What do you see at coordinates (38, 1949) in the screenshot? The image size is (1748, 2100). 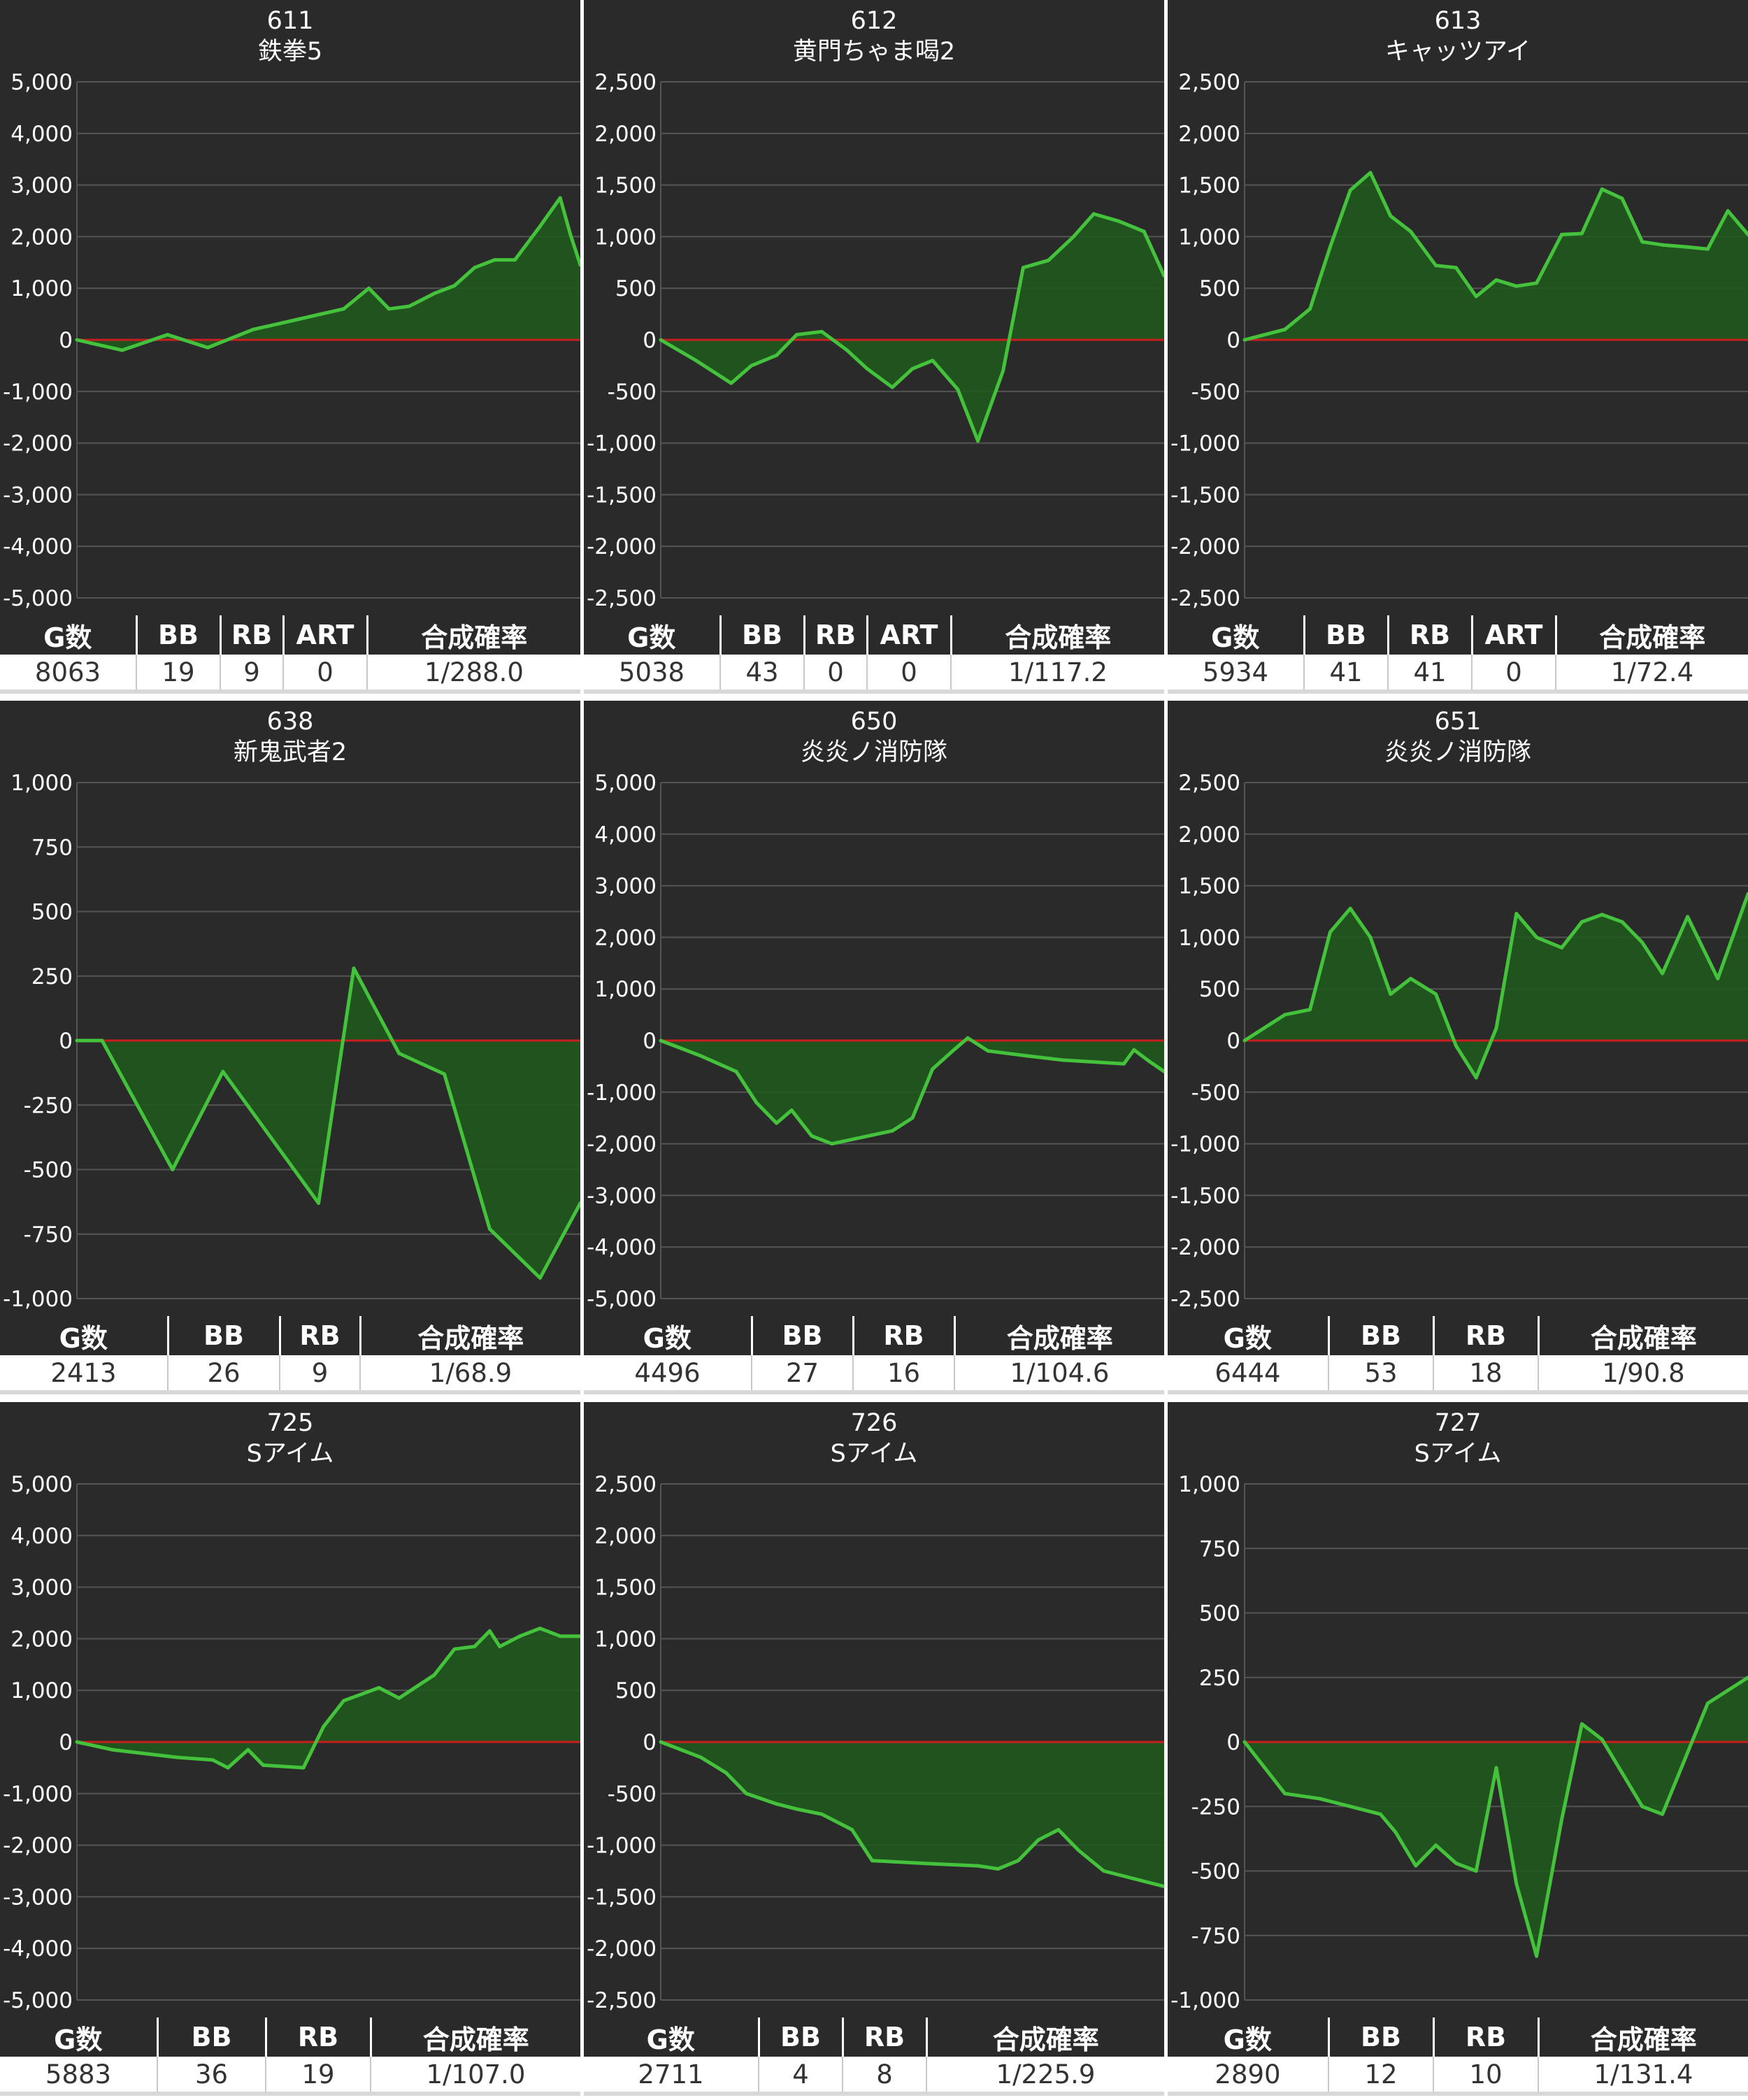 I see `y-tick-label: -4,000` at bounding box center [38, 1949].